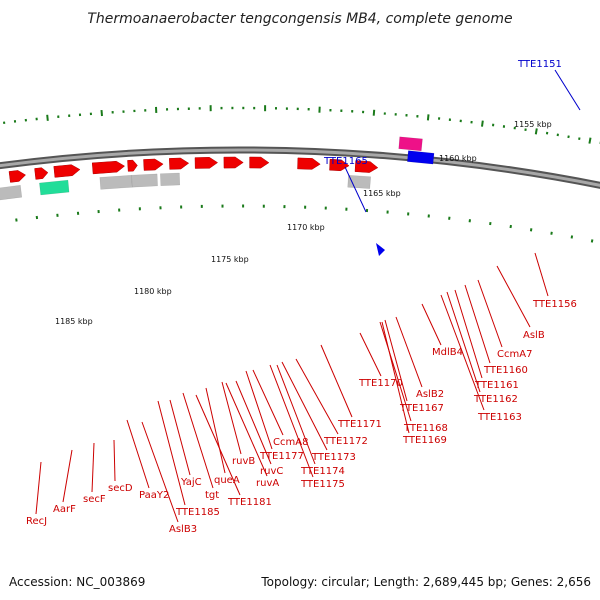 Image resolution: width=600 pixels, height=600 pixels. I want to click on gene-label: TTE1173, so click(333, 457).